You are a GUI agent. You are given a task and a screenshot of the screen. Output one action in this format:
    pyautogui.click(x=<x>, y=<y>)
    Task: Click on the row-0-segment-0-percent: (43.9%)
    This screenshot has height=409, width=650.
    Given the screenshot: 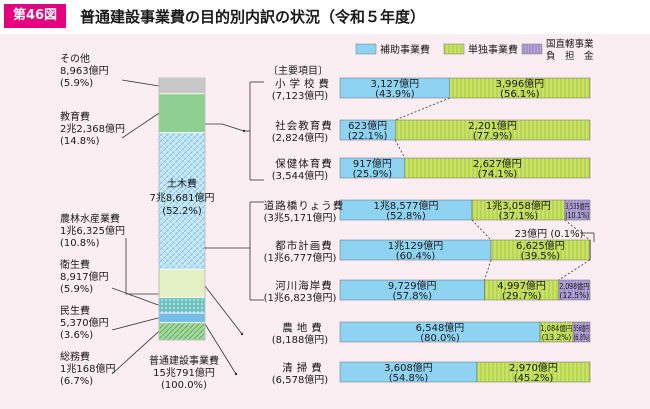 What is the action you would take?
    pyautogui.click(x=395, y=94)
    